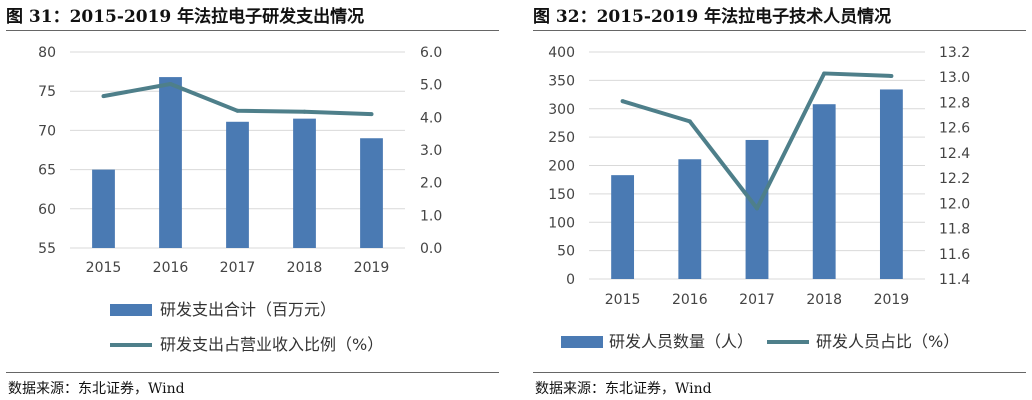 This screenshot has height=400, width=1032. Describe the element at coordinates (431, 249) in the screenshot. I see `y-right-tick-label: 0.0` at that location.